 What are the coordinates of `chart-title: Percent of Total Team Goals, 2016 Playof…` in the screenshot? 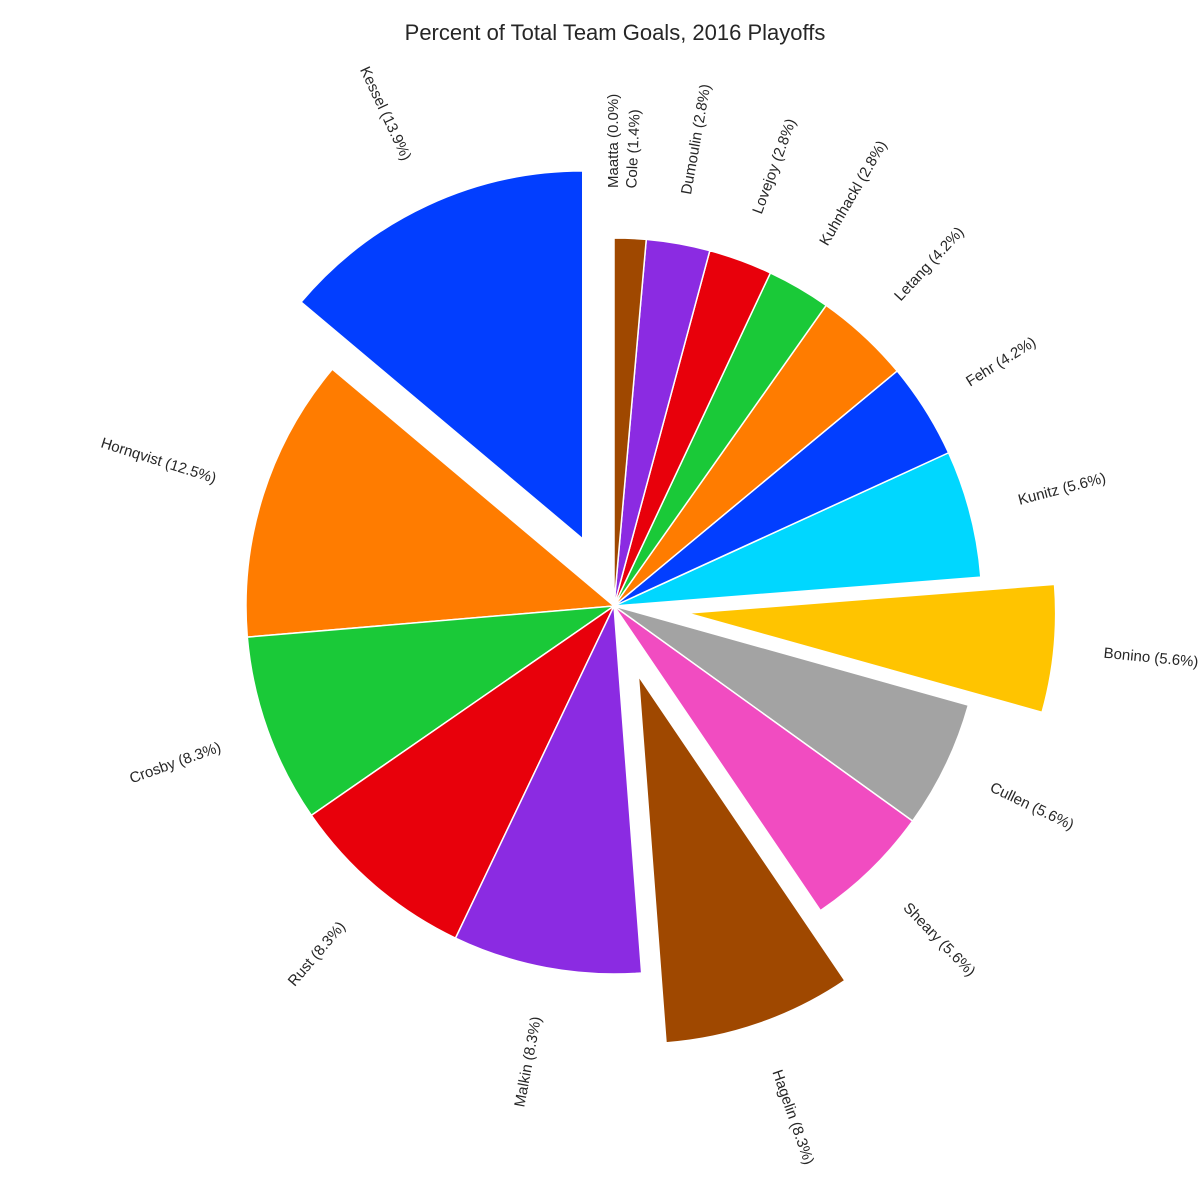 It's located at (615, 32).